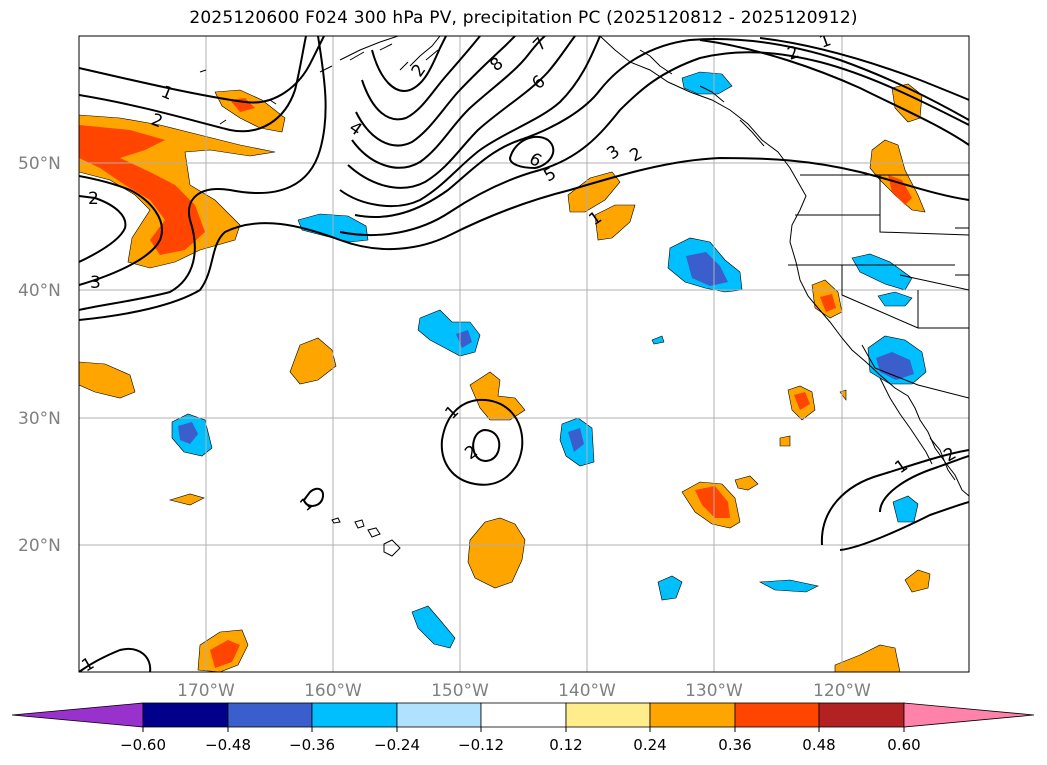 Image resolution: width=1047 pixels, height=765 pixels. Describe the element at coordinates (95, 283) in the screenshot. I see `contour-label: 3` at that location.